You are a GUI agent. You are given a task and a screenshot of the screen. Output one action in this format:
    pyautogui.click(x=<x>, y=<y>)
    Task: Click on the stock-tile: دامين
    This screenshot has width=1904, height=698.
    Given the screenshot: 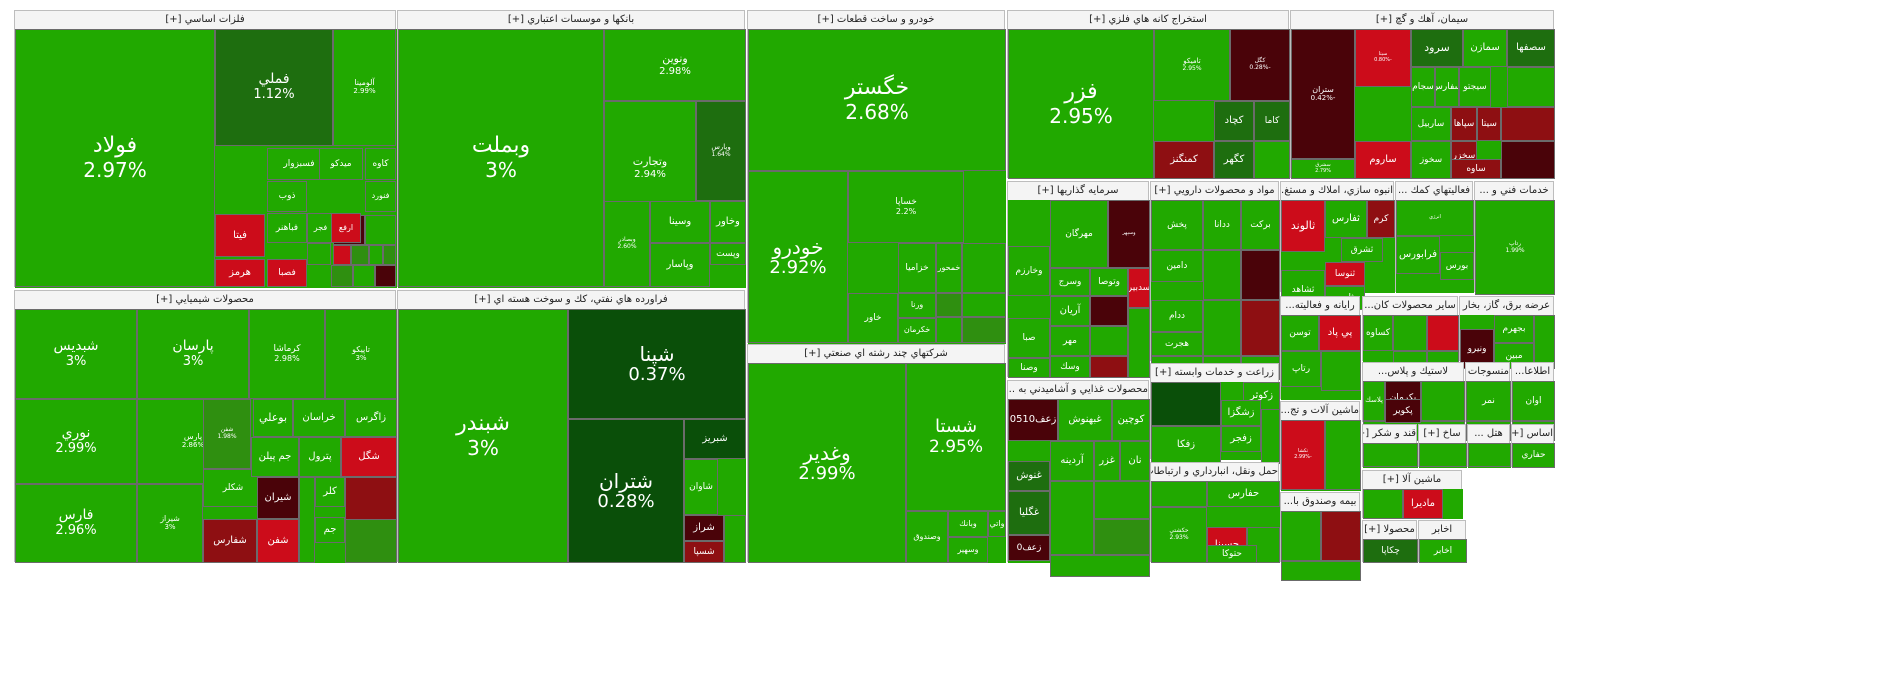 What is the action you would take?
    pyautogui.click(x=1177, y=266)
    